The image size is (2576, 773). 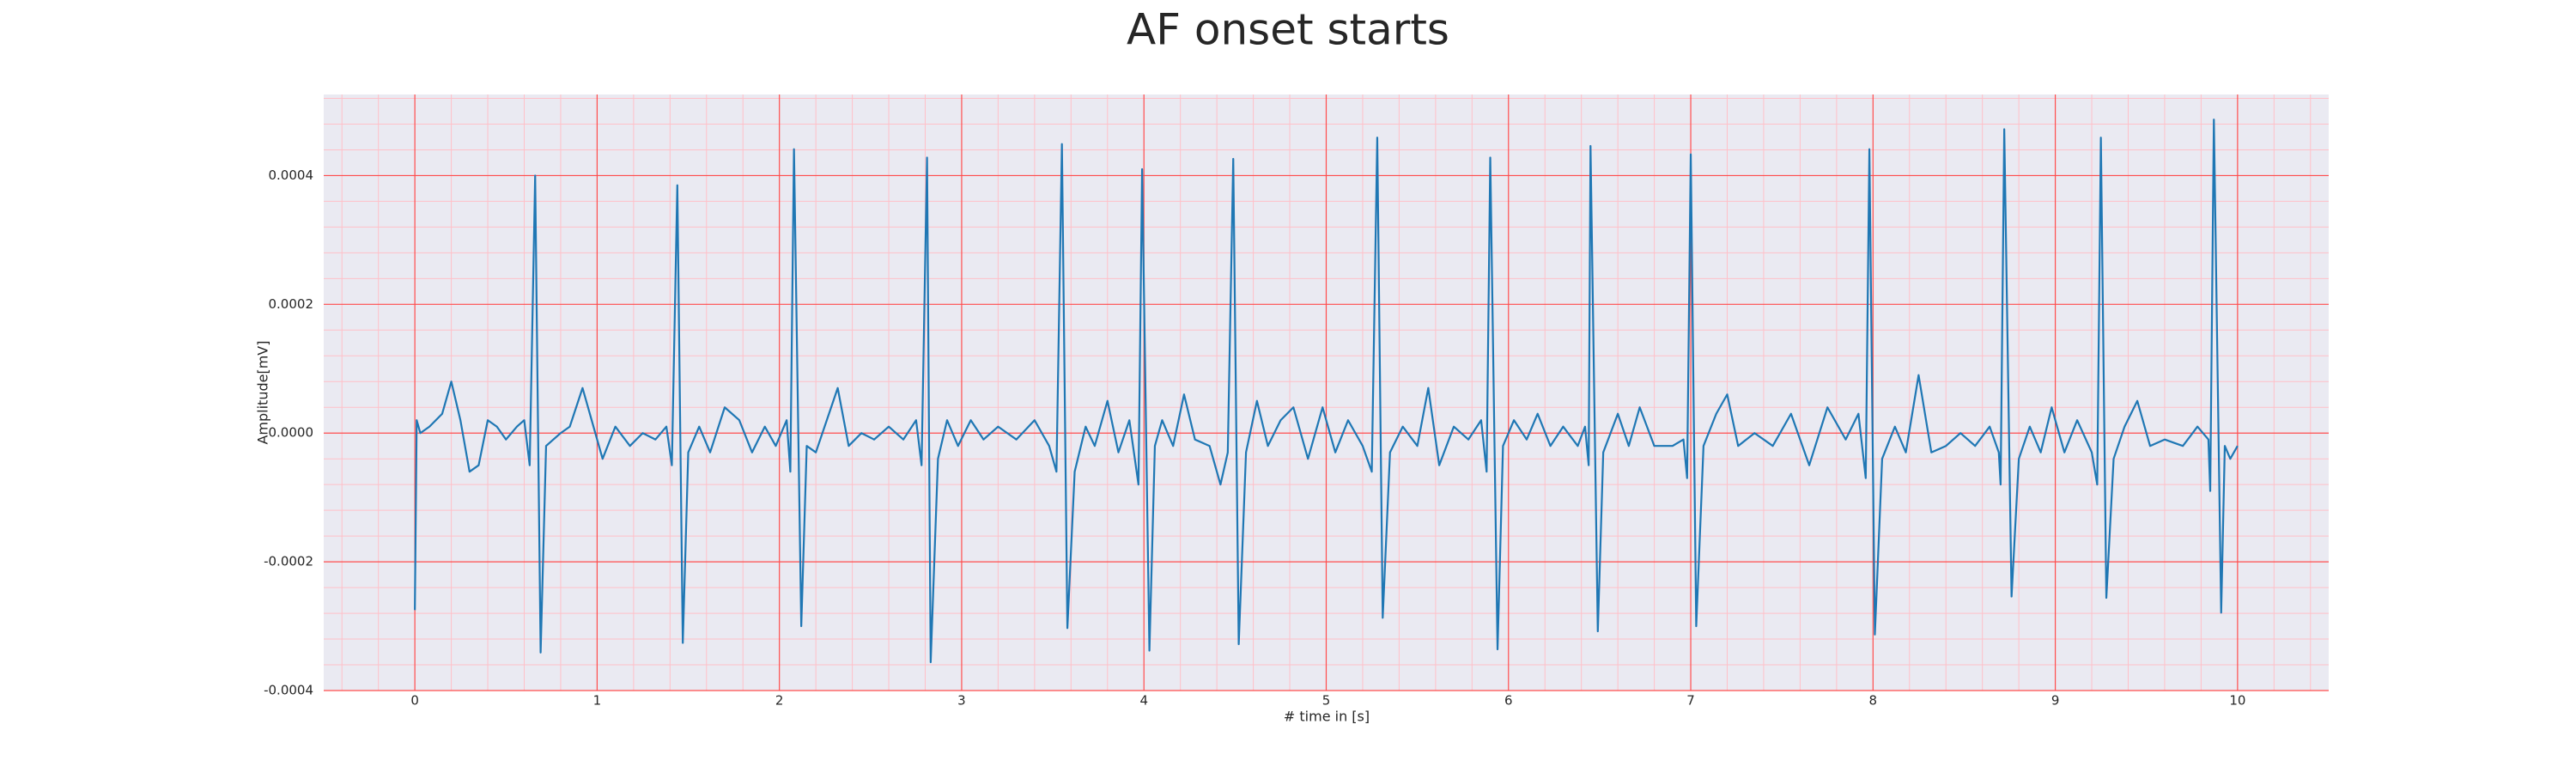 I want to click on x-tick-label: 5, so click(x=1327, y=701).